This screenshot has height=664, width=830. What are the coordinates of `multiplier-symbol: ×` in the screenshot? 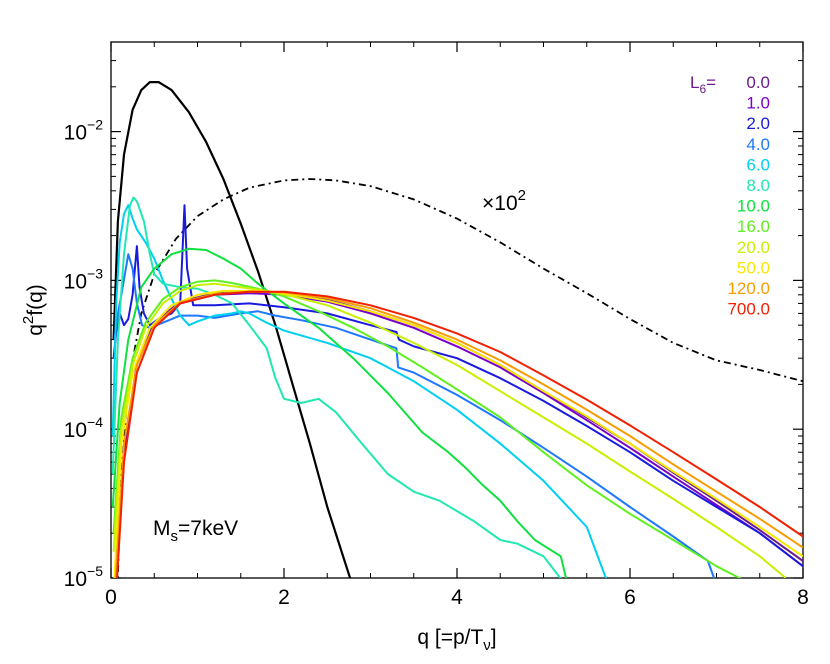 It's located at (488, 203).